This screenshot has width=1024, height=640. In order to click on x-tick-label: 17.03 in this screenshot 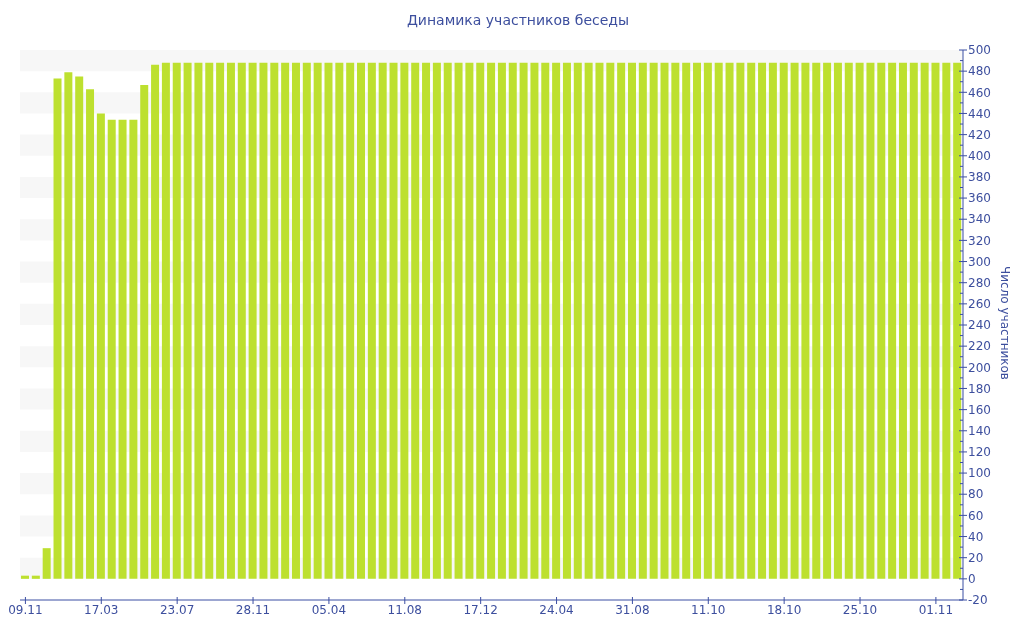, I will do `click(101, 610)`.